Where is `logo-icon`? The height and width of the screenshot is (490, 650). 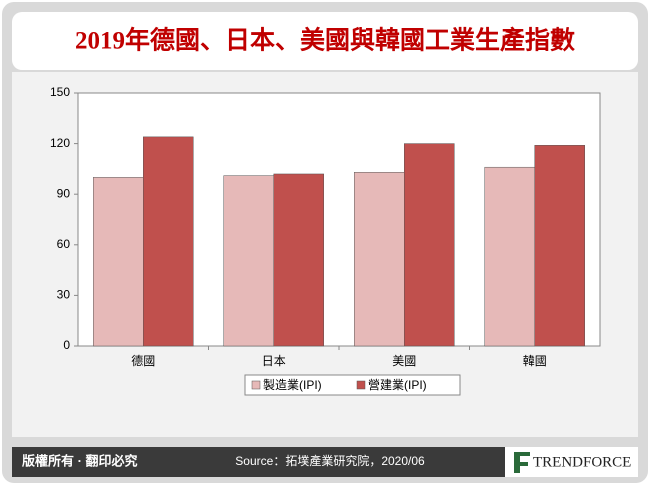
logo-icon is located at coordinates (522, 462).